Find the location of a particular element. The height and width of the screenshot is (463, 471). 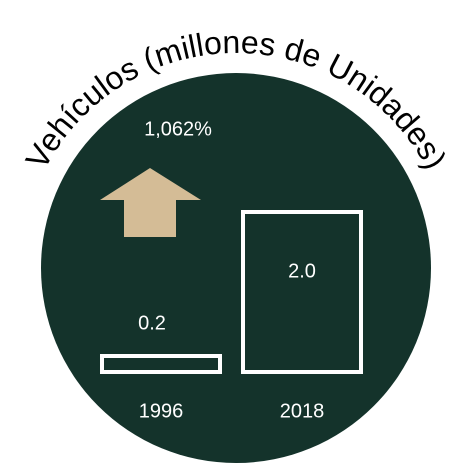

value-label: 2.0 is located at coordinates (302, 271).